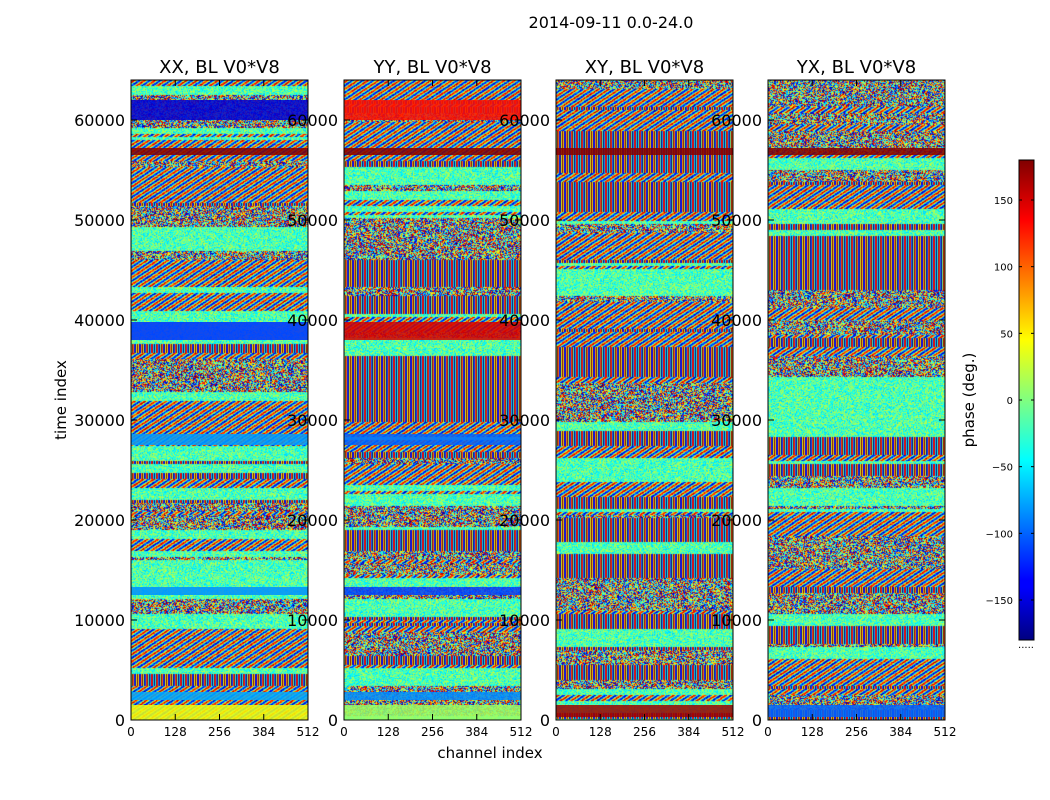  Describe the element at coordinates (219, 67) in the screenshot. I see `panel-title: XX, BL V0*V8` at that location.